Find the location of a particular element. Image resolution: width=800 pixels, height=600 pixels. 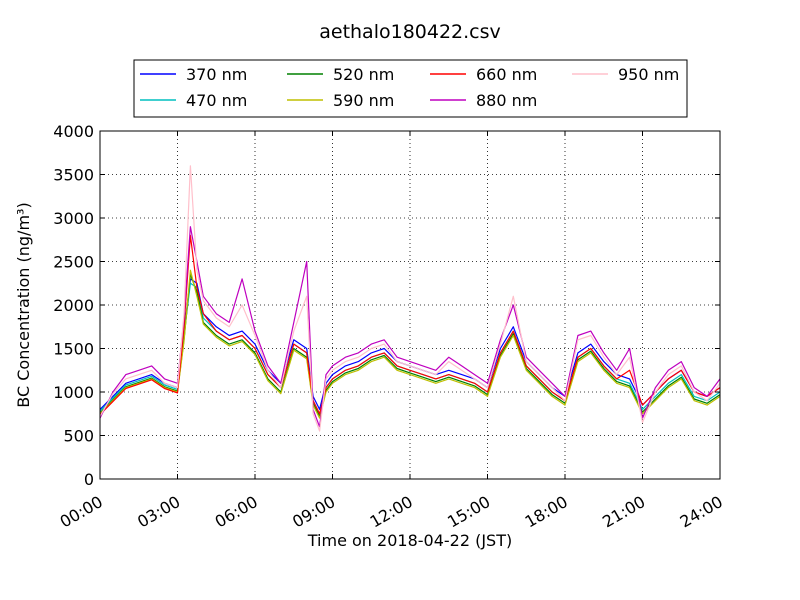

legend-label: 660 nm is located at coordinates (506, 74).